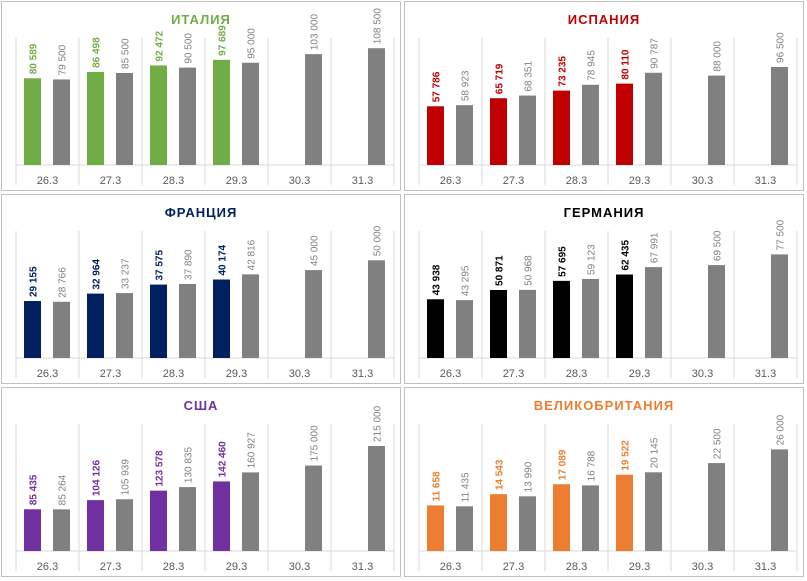 The height and width of the screenshot is (581, 807). I want to click on data-label-forecast: 175 000, so click(315, 443).